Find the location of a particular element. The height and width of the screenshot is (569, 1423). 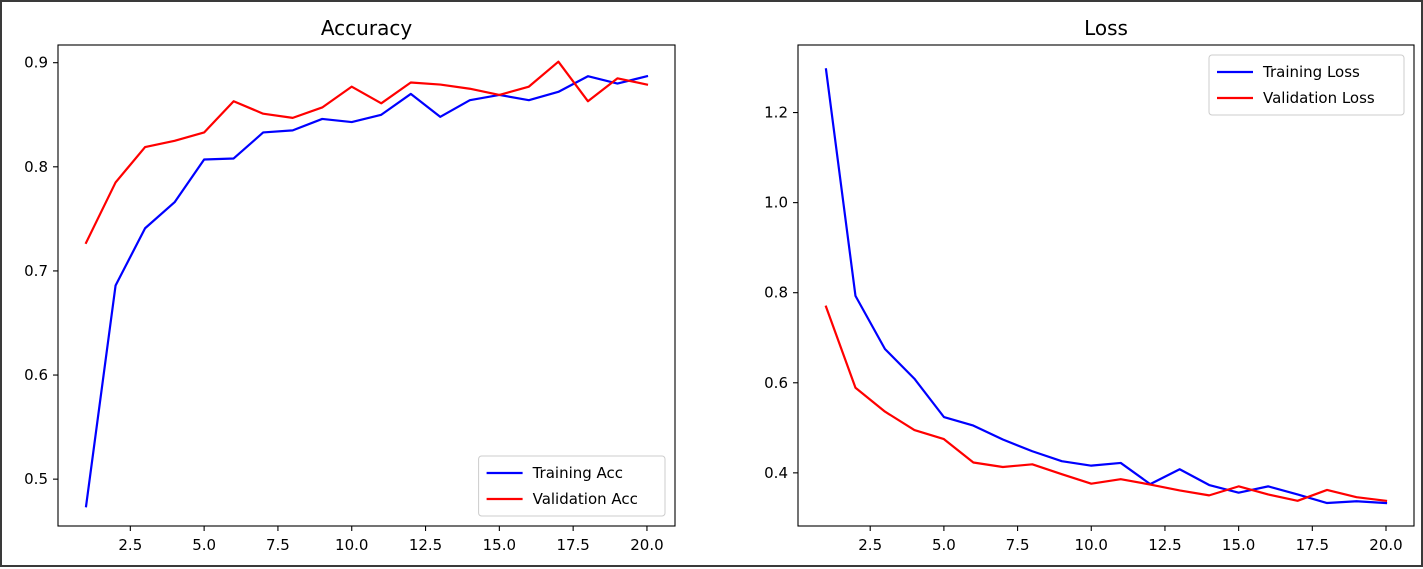

chart-1-x-tick-label: 12.5 is located at coordinates (1164, 545).